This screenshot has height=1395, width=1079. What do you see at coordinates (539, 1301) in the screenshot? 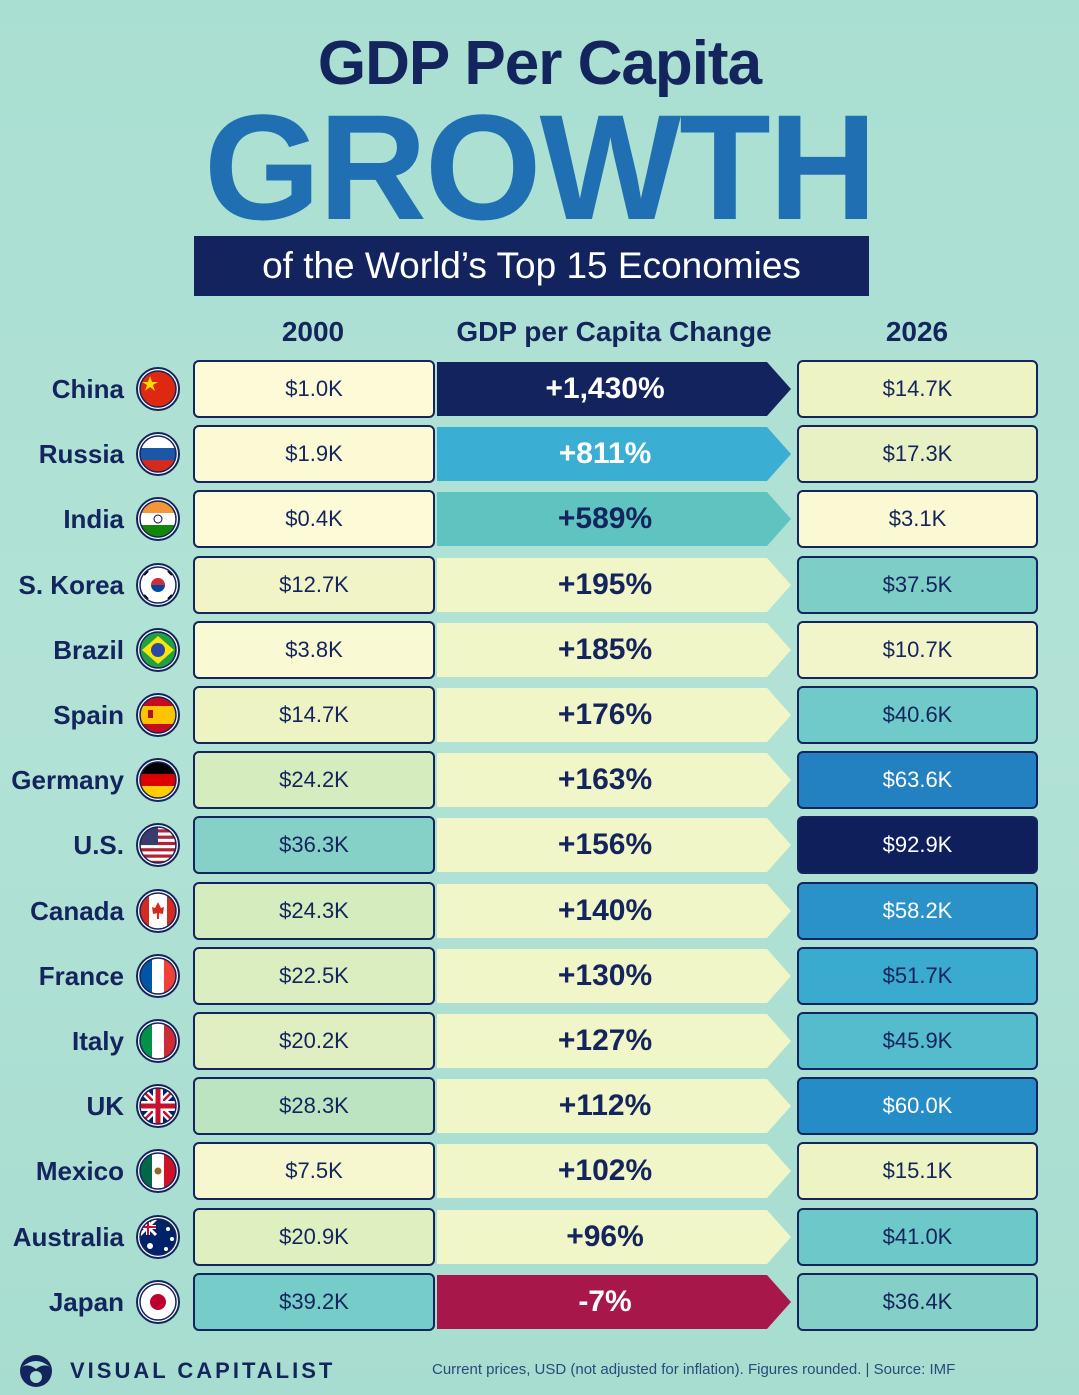
I see `table-row: Japan $39.2K -7% $36.4K` at bounding box center [539, 1301].